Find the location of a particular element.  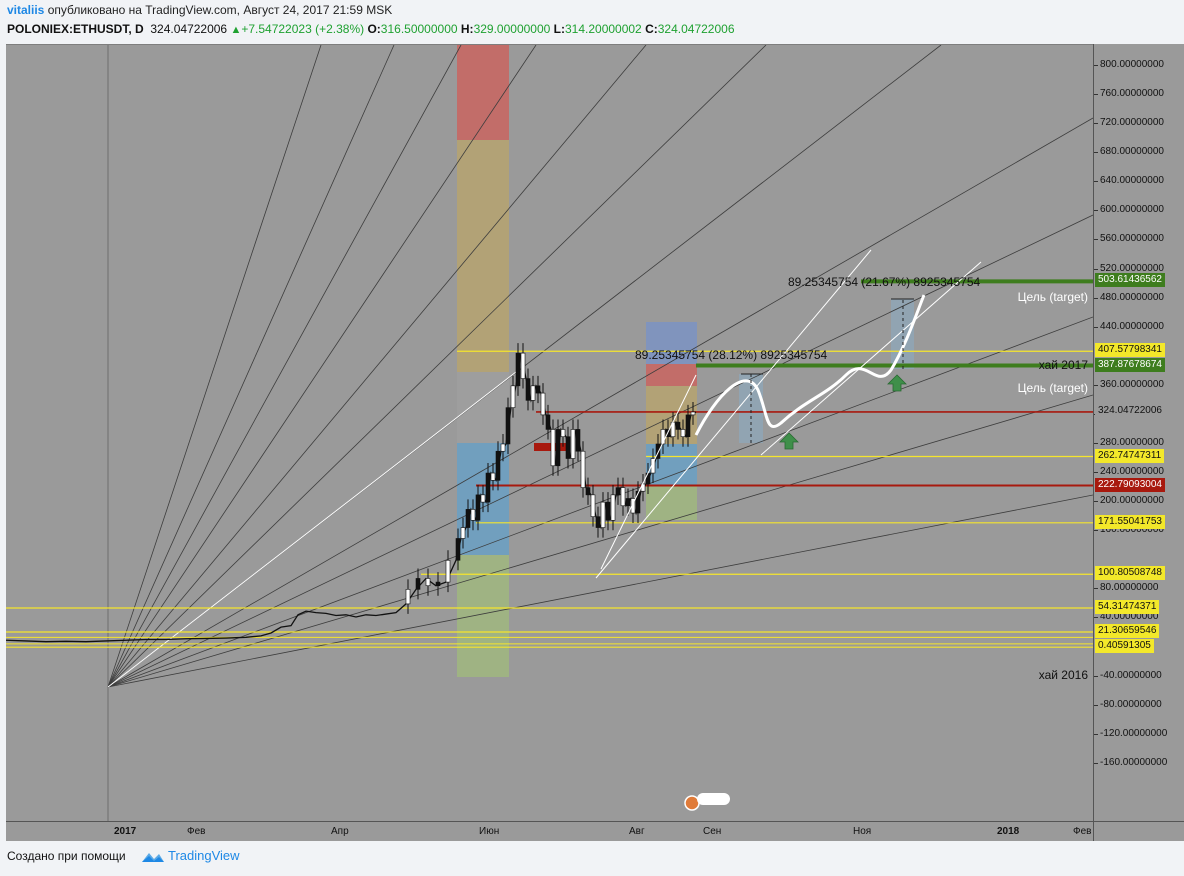

high-value: 329.00000000 is located at coordinates (512, 29).